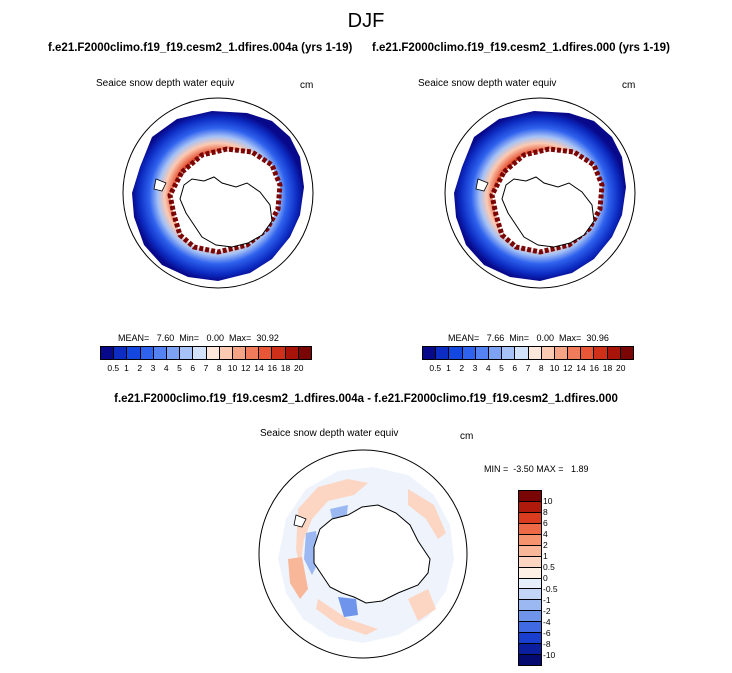  What do you see at coordinates (629, 85) in the screenshot?
I see `panel-b-units-label: cm` at bounding box center [629, 85].